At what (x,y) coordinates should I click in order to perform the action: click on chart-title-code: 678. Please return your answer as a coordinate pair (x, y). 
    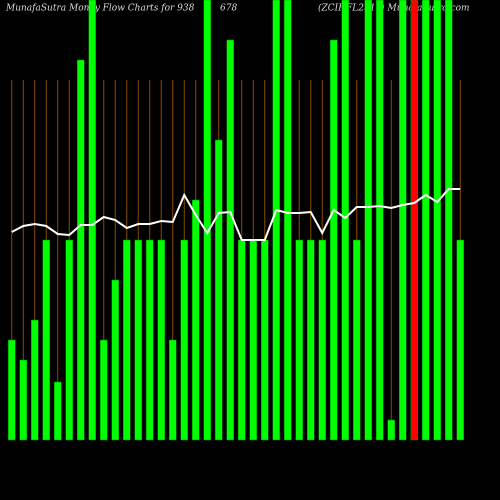
    Looking at the image, I should click on (228, 9).